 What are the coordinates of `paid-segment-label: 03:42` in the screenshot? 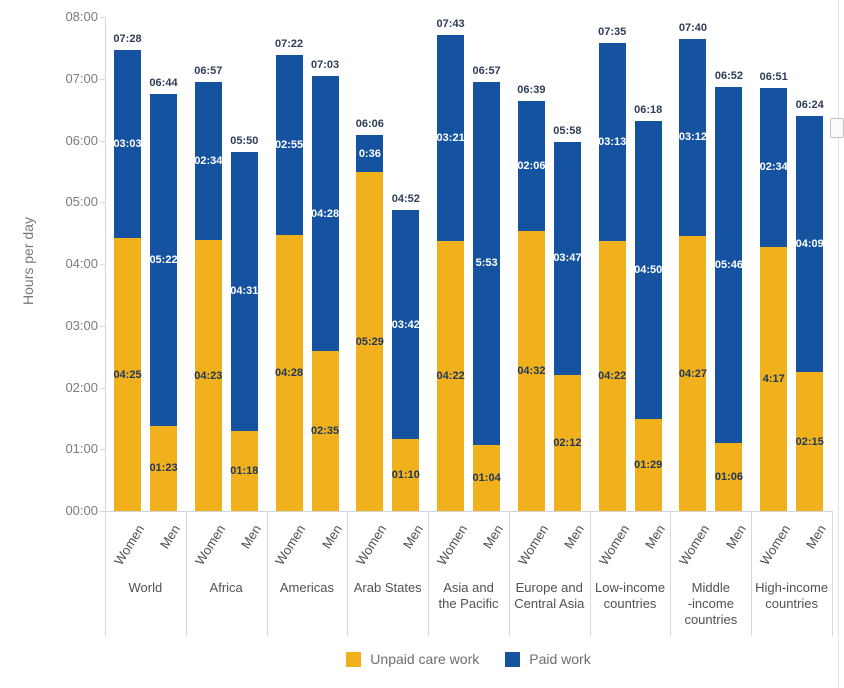 It's located at (405, 324).